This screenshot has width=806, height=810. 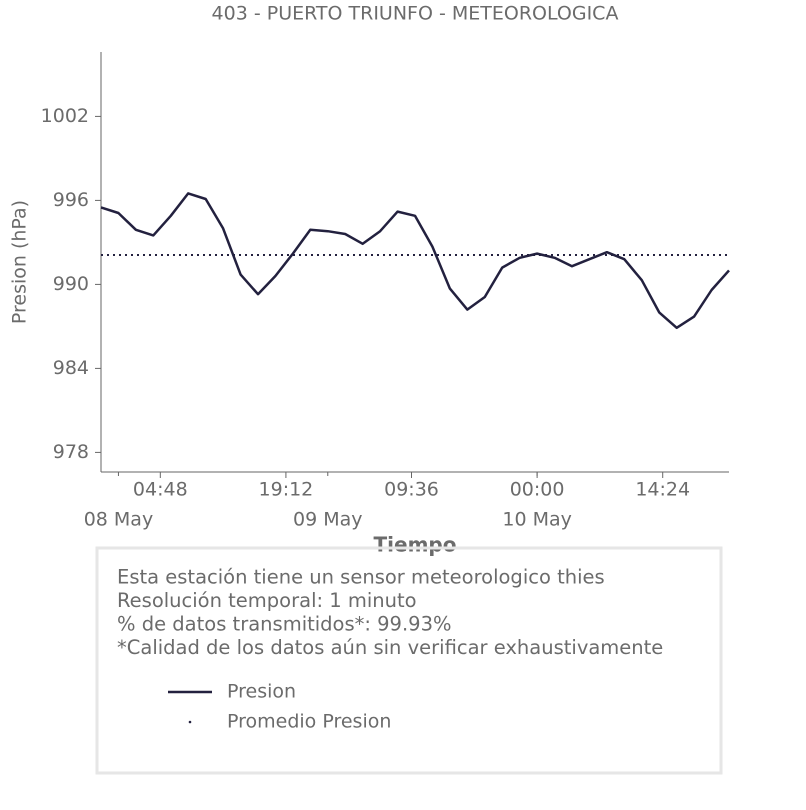 I want to click on x-axis-label: Tiempo, so click(x=415, y=545).